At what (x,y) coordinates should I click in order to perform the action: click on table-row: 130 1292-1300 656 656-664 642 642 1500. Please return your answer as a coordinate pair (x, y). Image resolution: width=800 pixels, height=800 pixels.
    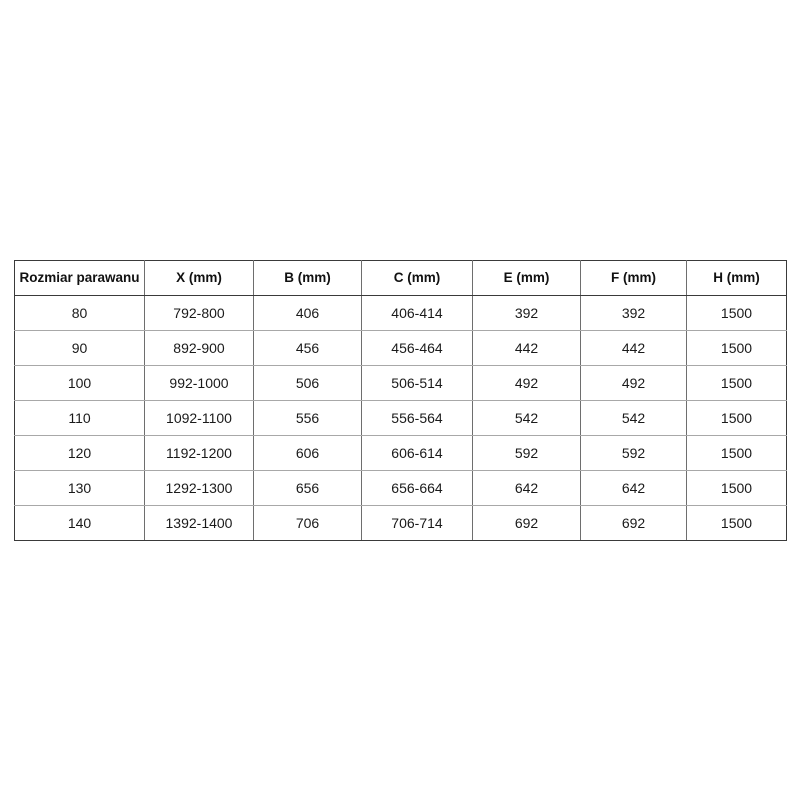
    Looking at the image, I should click on (400, 488).